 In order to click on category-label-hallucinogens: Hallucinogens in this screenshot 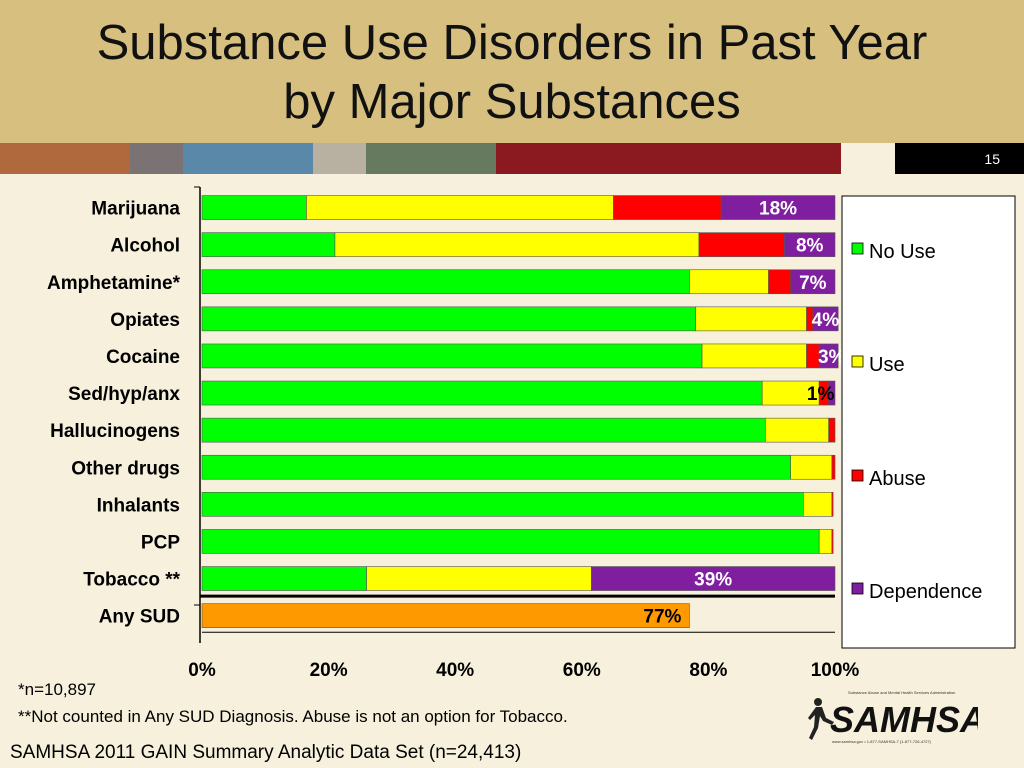, I will do `click(115, 431)`.